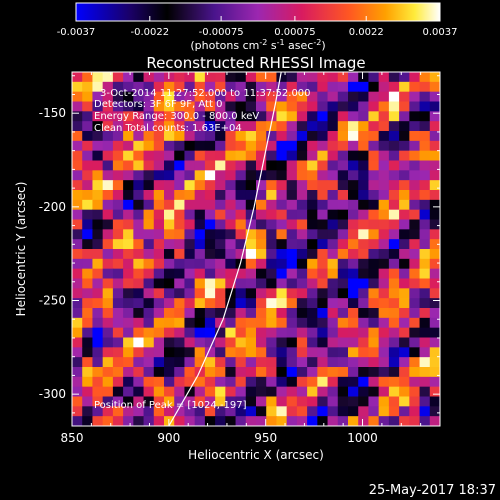  Describe the element at coordinates (256, 455) in the screenshot. I see `x-axis-label: Heliocentric X (arcsec)` at that location.